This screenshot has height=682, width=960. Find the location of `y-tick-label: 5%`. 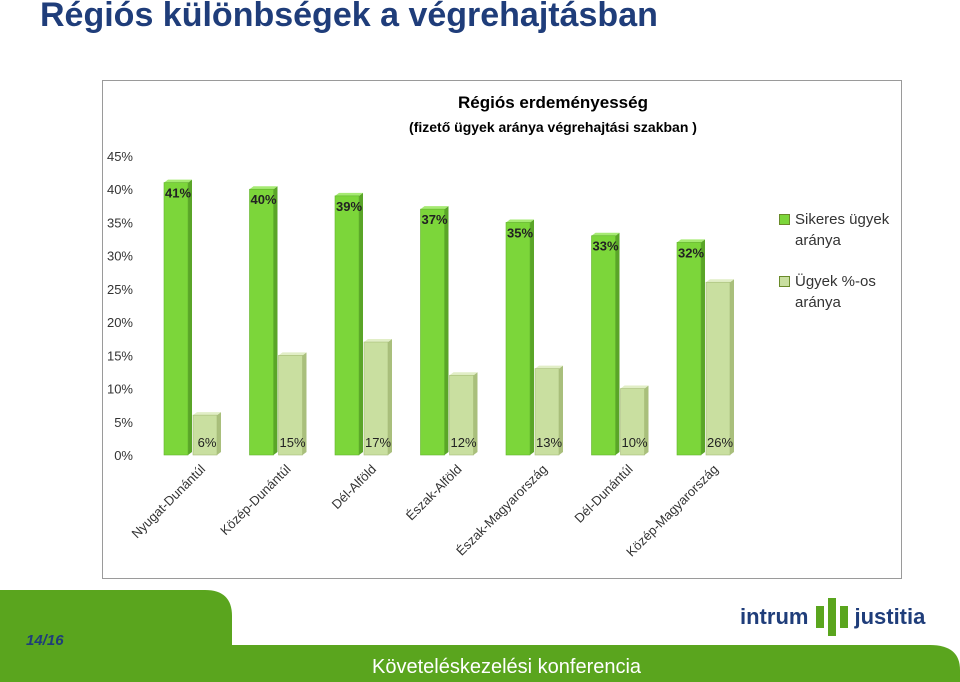

y-tick-label: 5% is located at coordinates (123, 422).